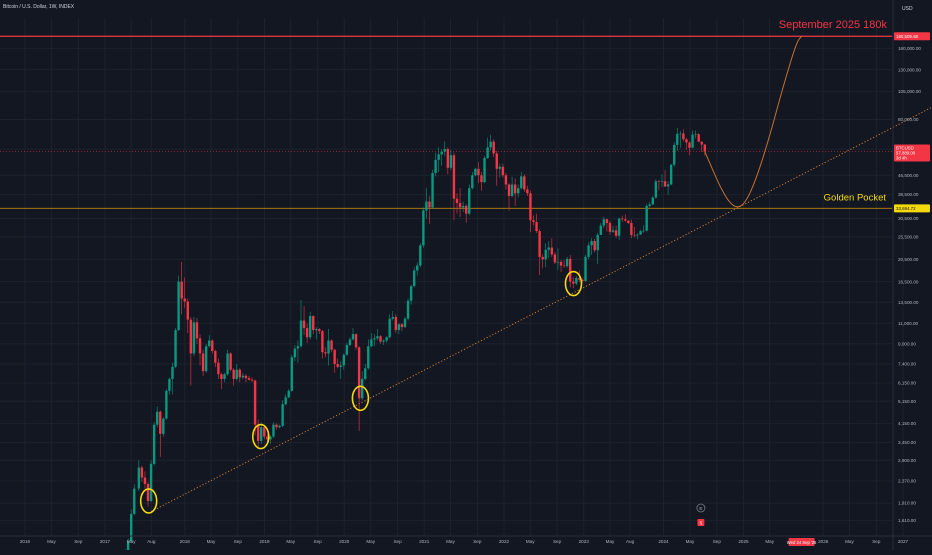 The width and height of the screenshot is (932, 555). Describe the element at coordinates (907, 9) in the screenshot. I see `currency-label: USD` at that location.